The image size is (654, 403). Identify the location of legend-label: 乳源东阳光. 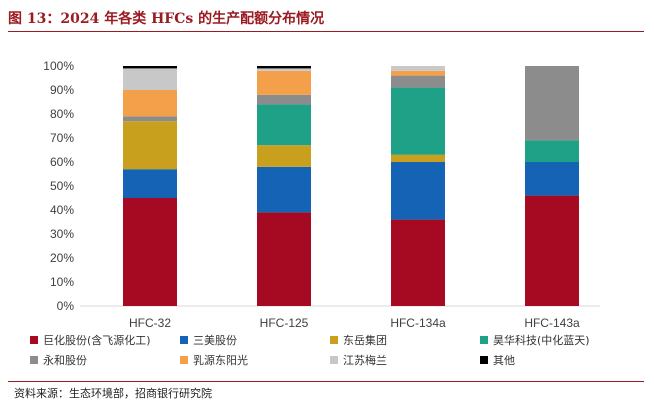
(220, 360).